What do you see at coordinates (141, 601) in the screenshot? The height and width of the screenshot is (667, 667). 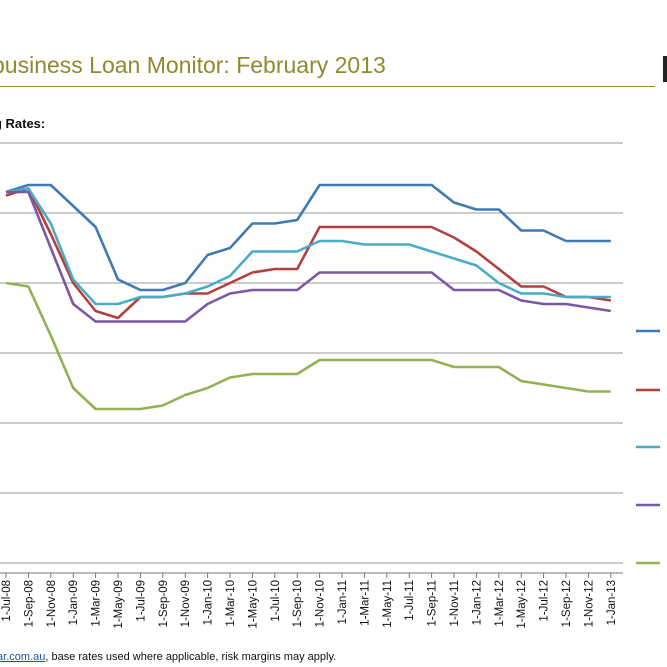 I see `x-tick-label: 1-Jul-09` at bounding box center [141, 601].